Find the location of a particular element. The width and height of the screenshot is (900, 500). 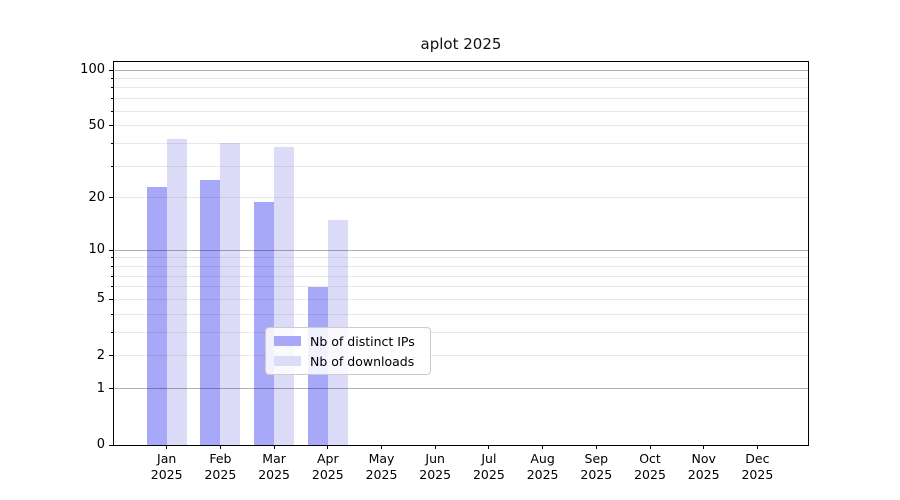

x-tick-month: Jan is located at coordinates (167, 458).